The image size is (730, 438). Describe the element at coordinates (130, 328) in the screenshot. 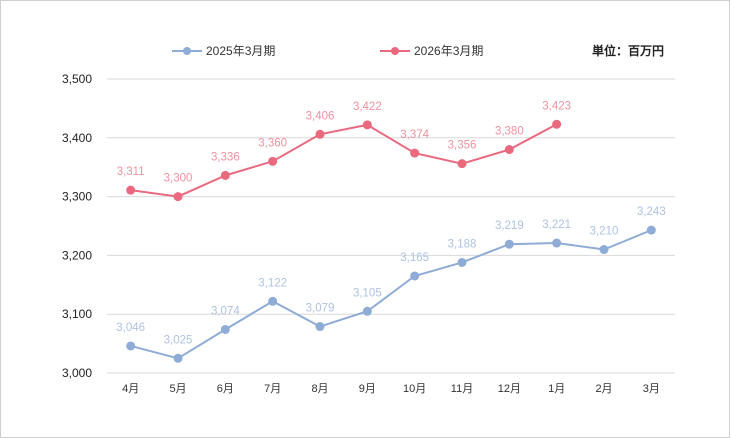

I see `data-label: 3,046` at that location.